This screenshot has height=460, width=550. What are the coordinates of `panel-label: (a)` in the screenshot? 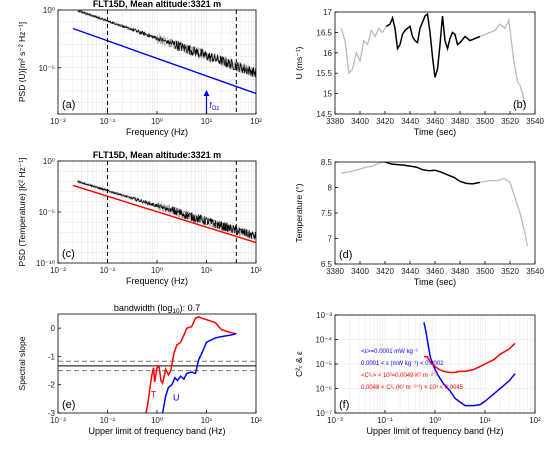 It's located at (68, 105).